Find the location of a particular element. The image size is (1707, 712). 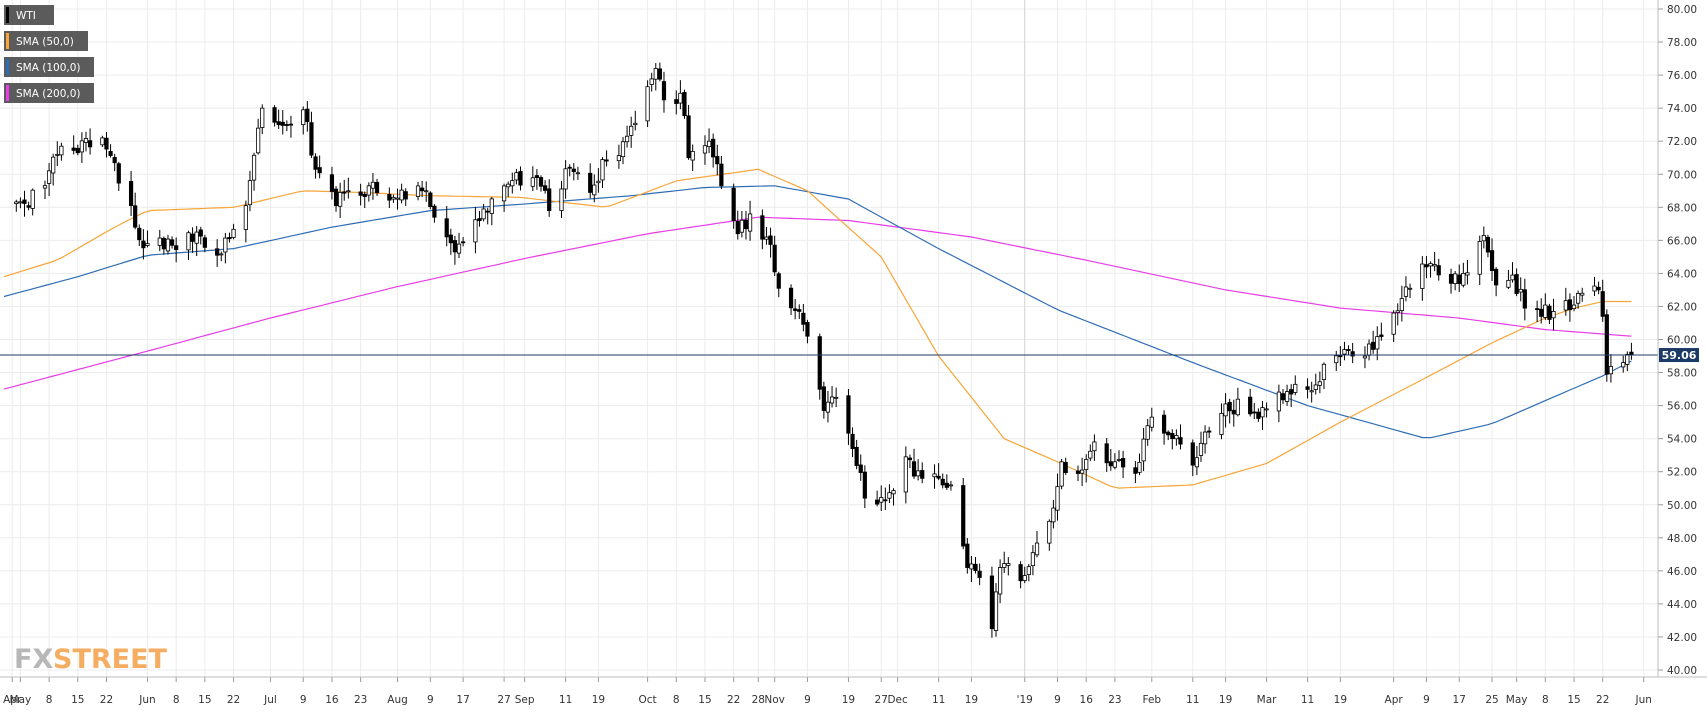

x-tick-label: 27 is located at coordinates (881, 700).